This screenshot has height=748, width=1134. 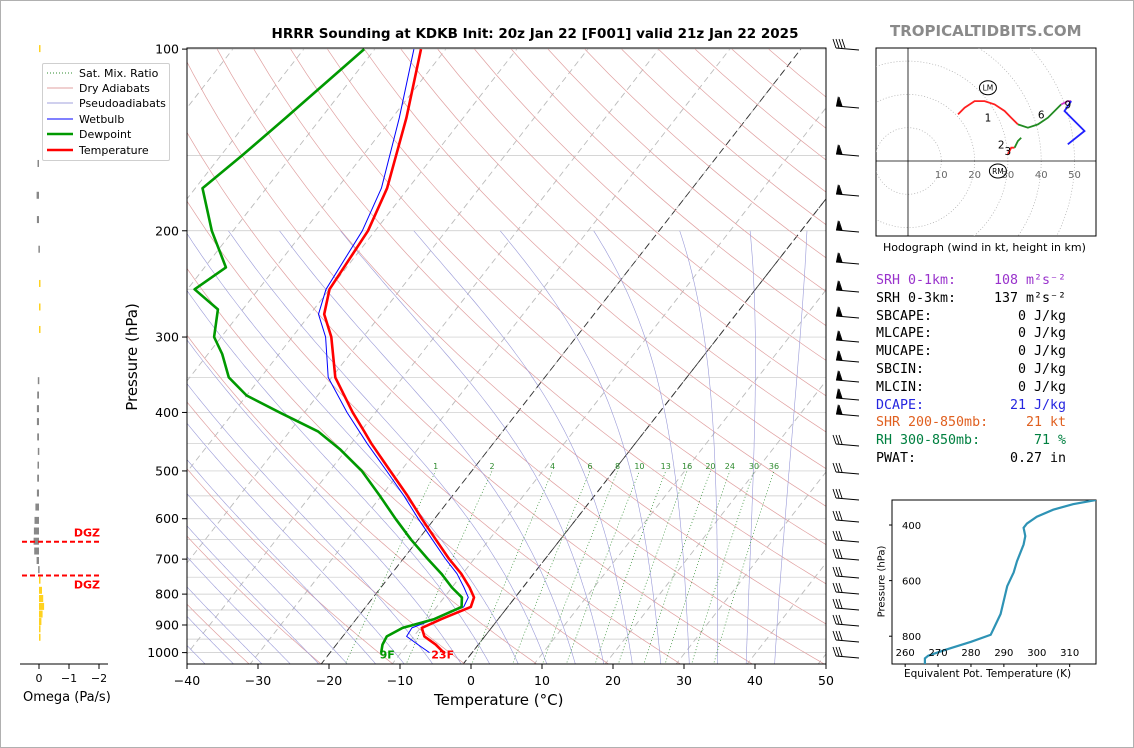 What do you see at coordinates (67, 697) in the screenshot?
I see `omega-xlabel: Omega (Pa/s)` at bounding box center [67, 697].